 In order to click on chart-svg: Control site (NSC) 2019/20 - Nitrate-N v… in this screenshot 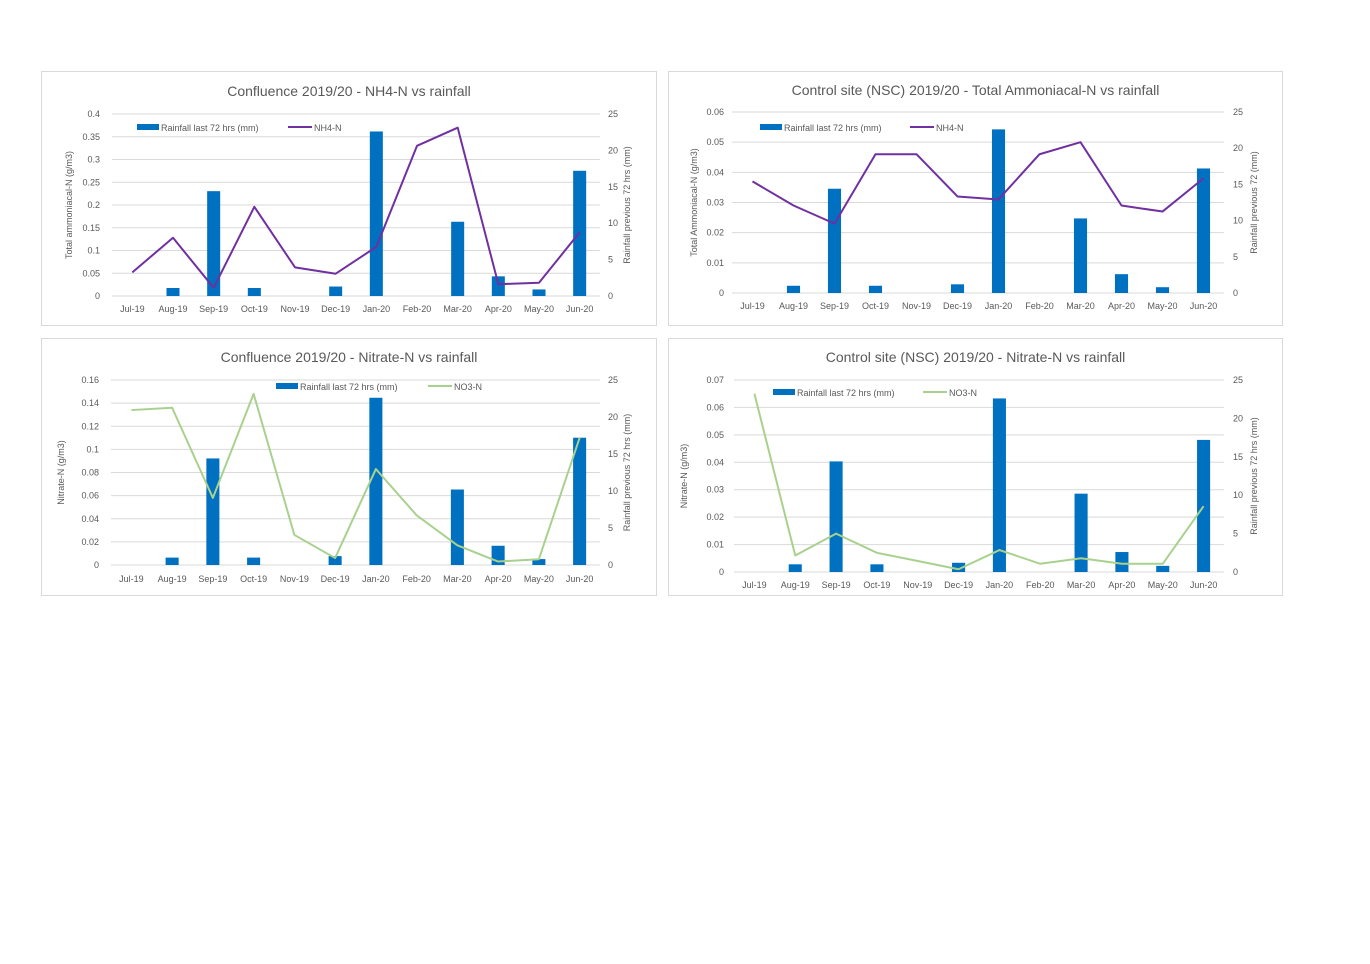, I will do `click(969, 469)`.